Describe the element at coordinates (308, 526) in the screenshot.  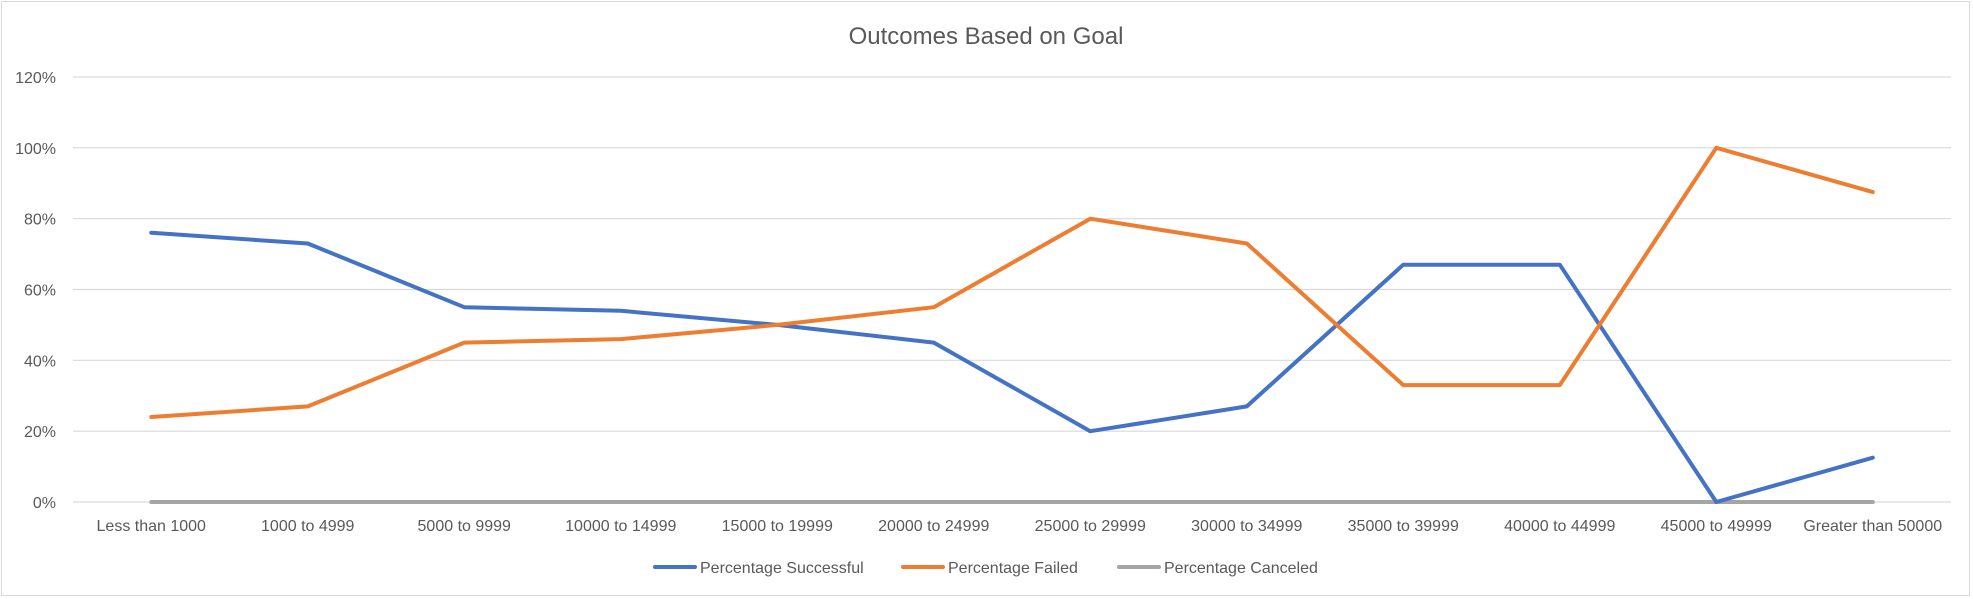
I see `x-tick-label: 1000 to 4999` at that location.